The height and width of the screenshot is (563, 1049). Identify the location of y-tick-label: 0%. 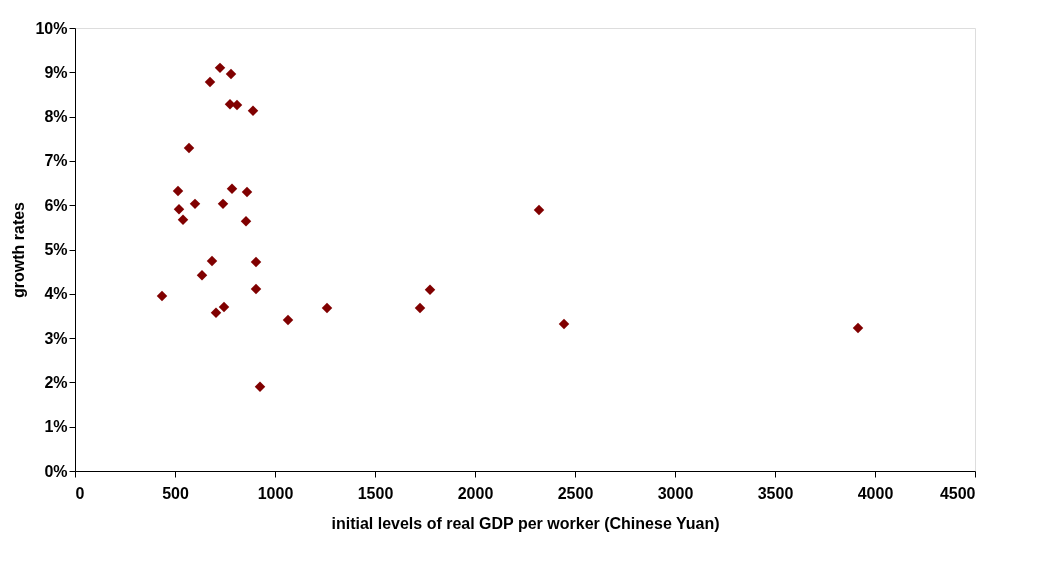
(56, 471).